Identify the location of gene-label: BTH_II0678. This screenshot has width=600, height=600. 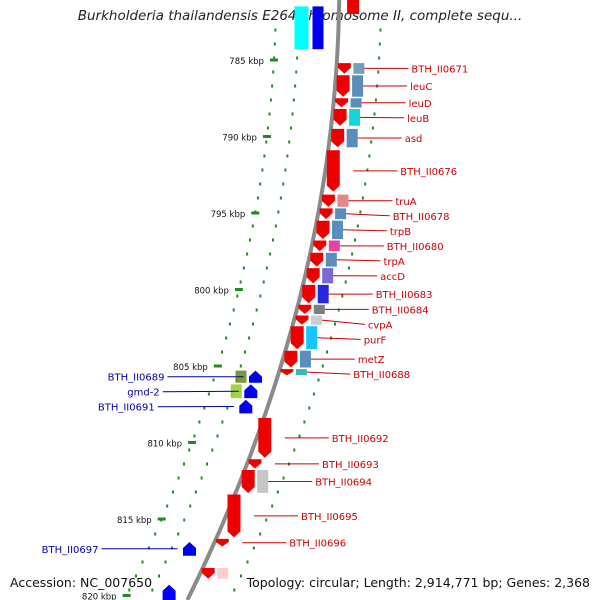
(421, 217).